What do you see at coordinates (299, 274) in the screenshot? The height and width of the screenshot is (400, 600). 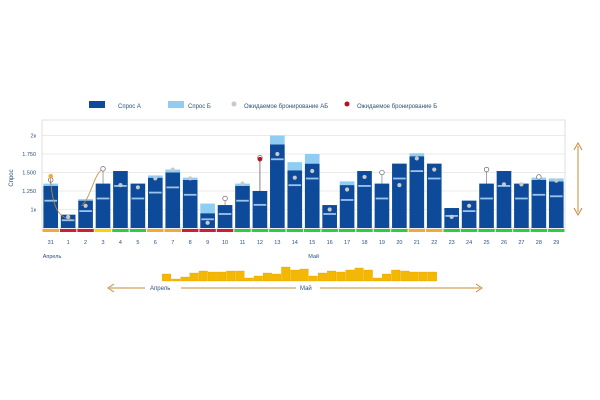 I see `navigator-strip` at bounding box center [299, 274].